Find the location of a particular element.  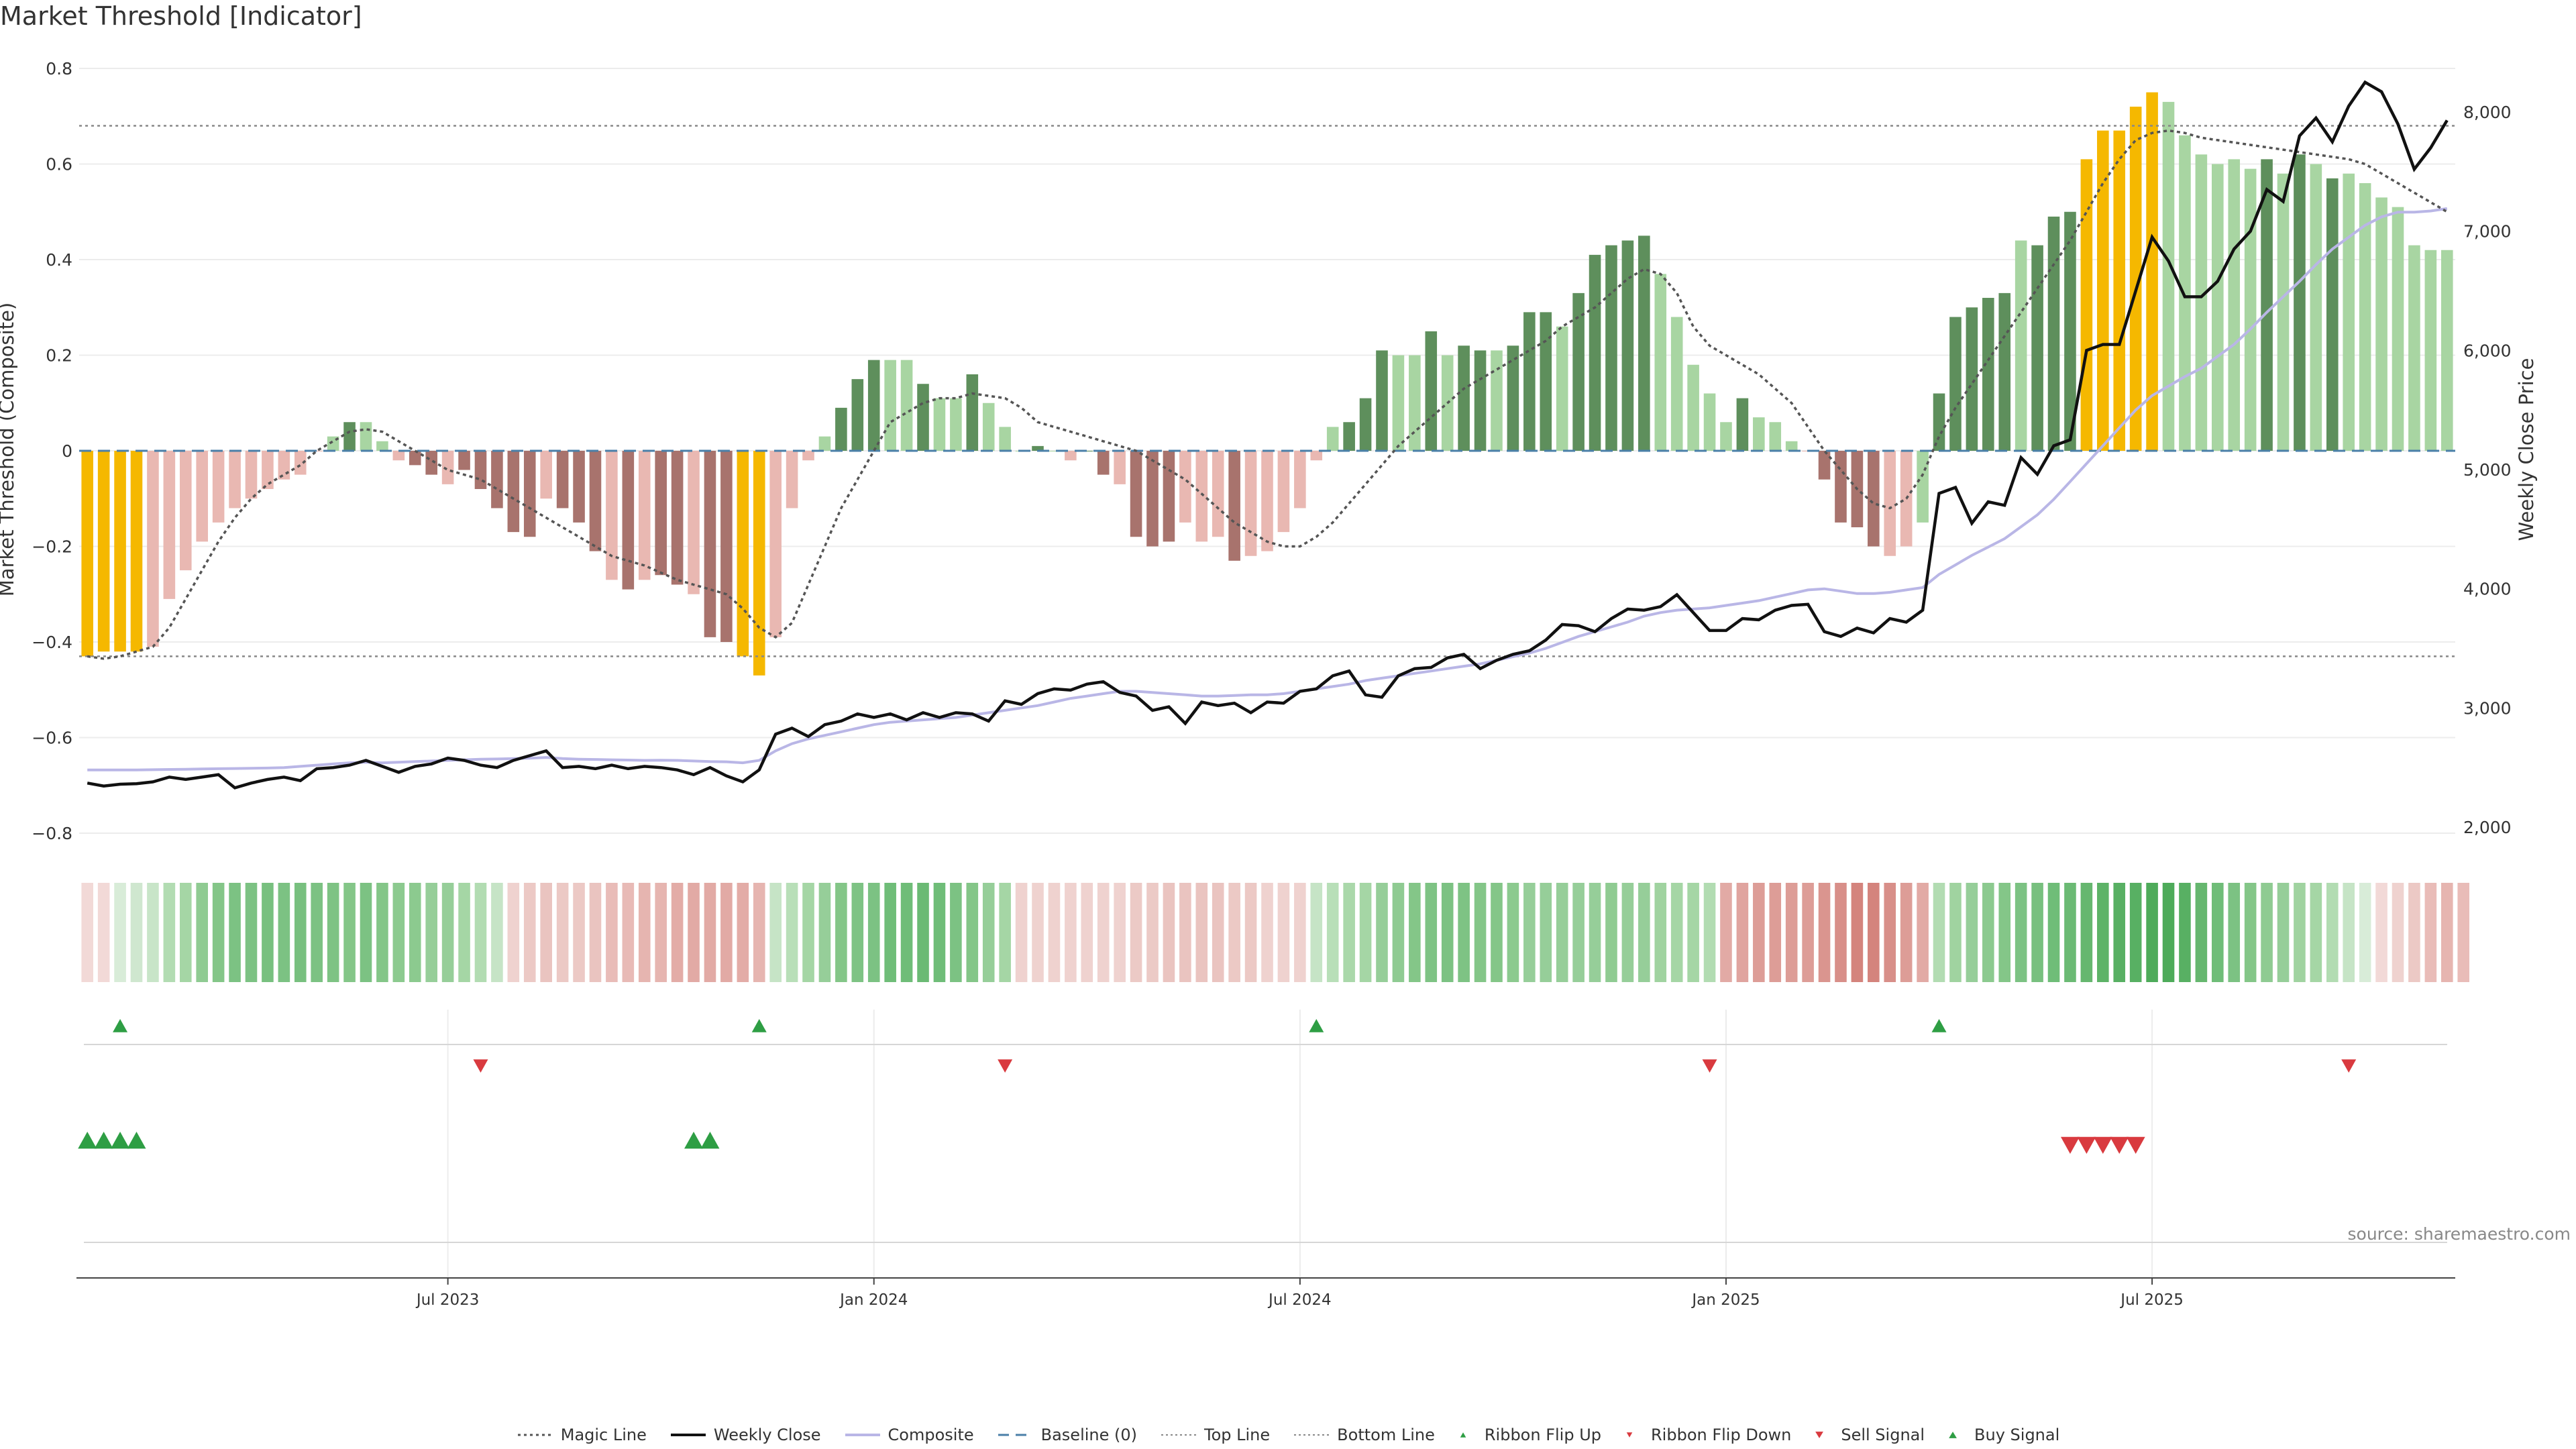

y-tick-label: 0 is located at coordinates (67, 451).